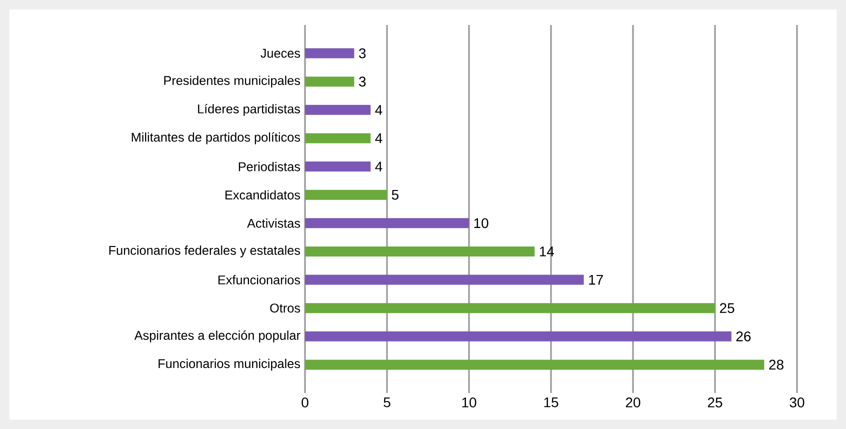 The image size is (846, 429). Describe the element at coordinates (280, 53) in the screenshot. I see `y-tick-label: Jueces` at that location.